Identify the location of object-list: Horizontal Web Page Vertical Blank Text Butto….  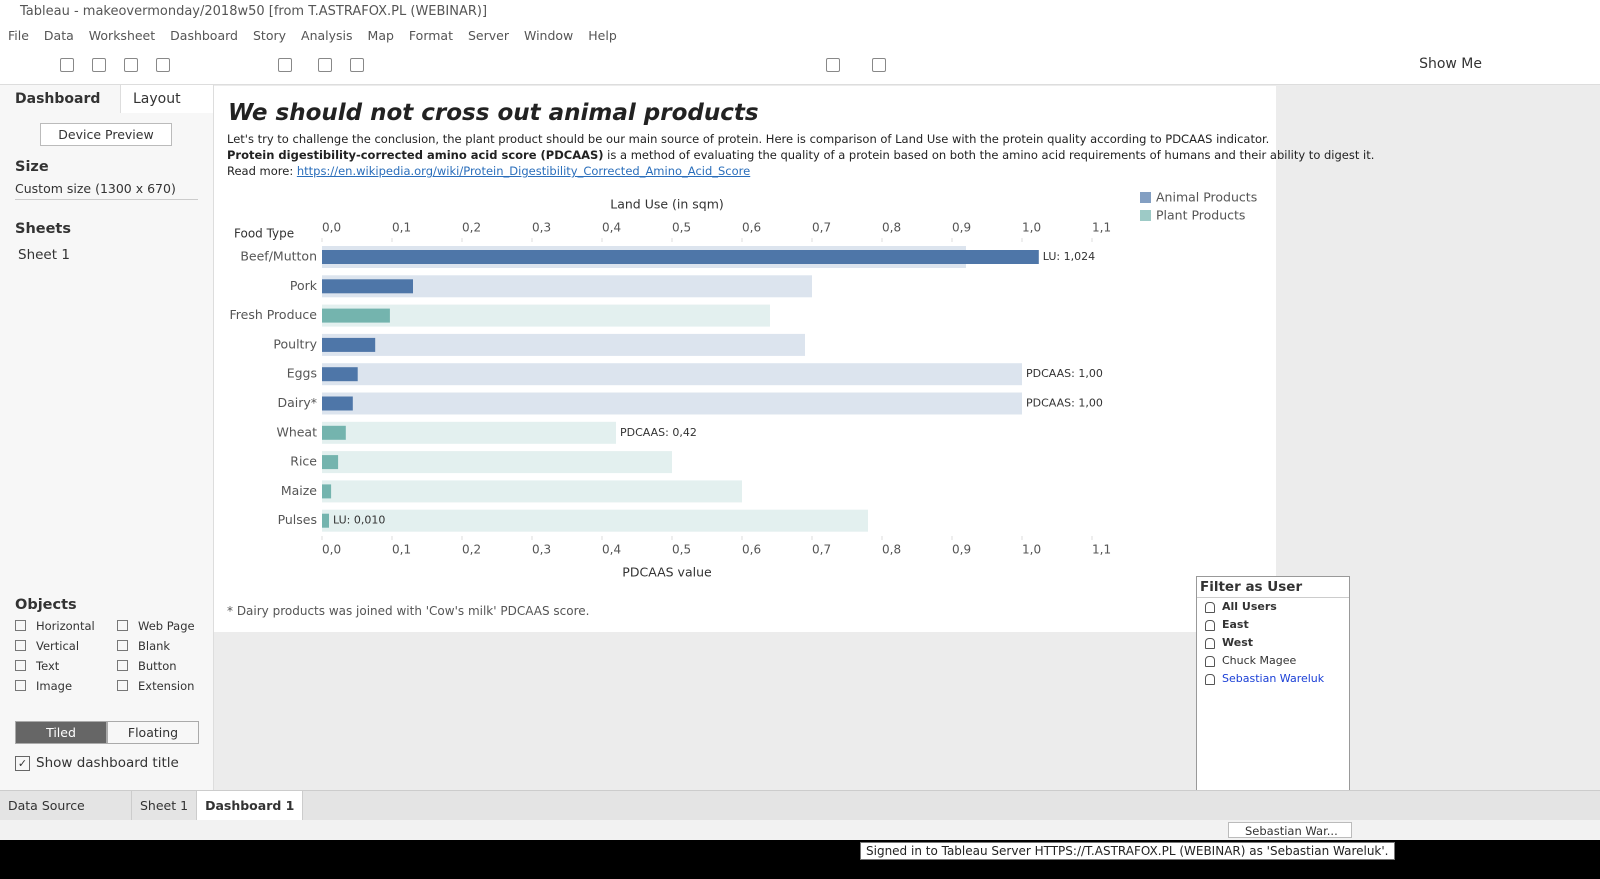
(116, 656).